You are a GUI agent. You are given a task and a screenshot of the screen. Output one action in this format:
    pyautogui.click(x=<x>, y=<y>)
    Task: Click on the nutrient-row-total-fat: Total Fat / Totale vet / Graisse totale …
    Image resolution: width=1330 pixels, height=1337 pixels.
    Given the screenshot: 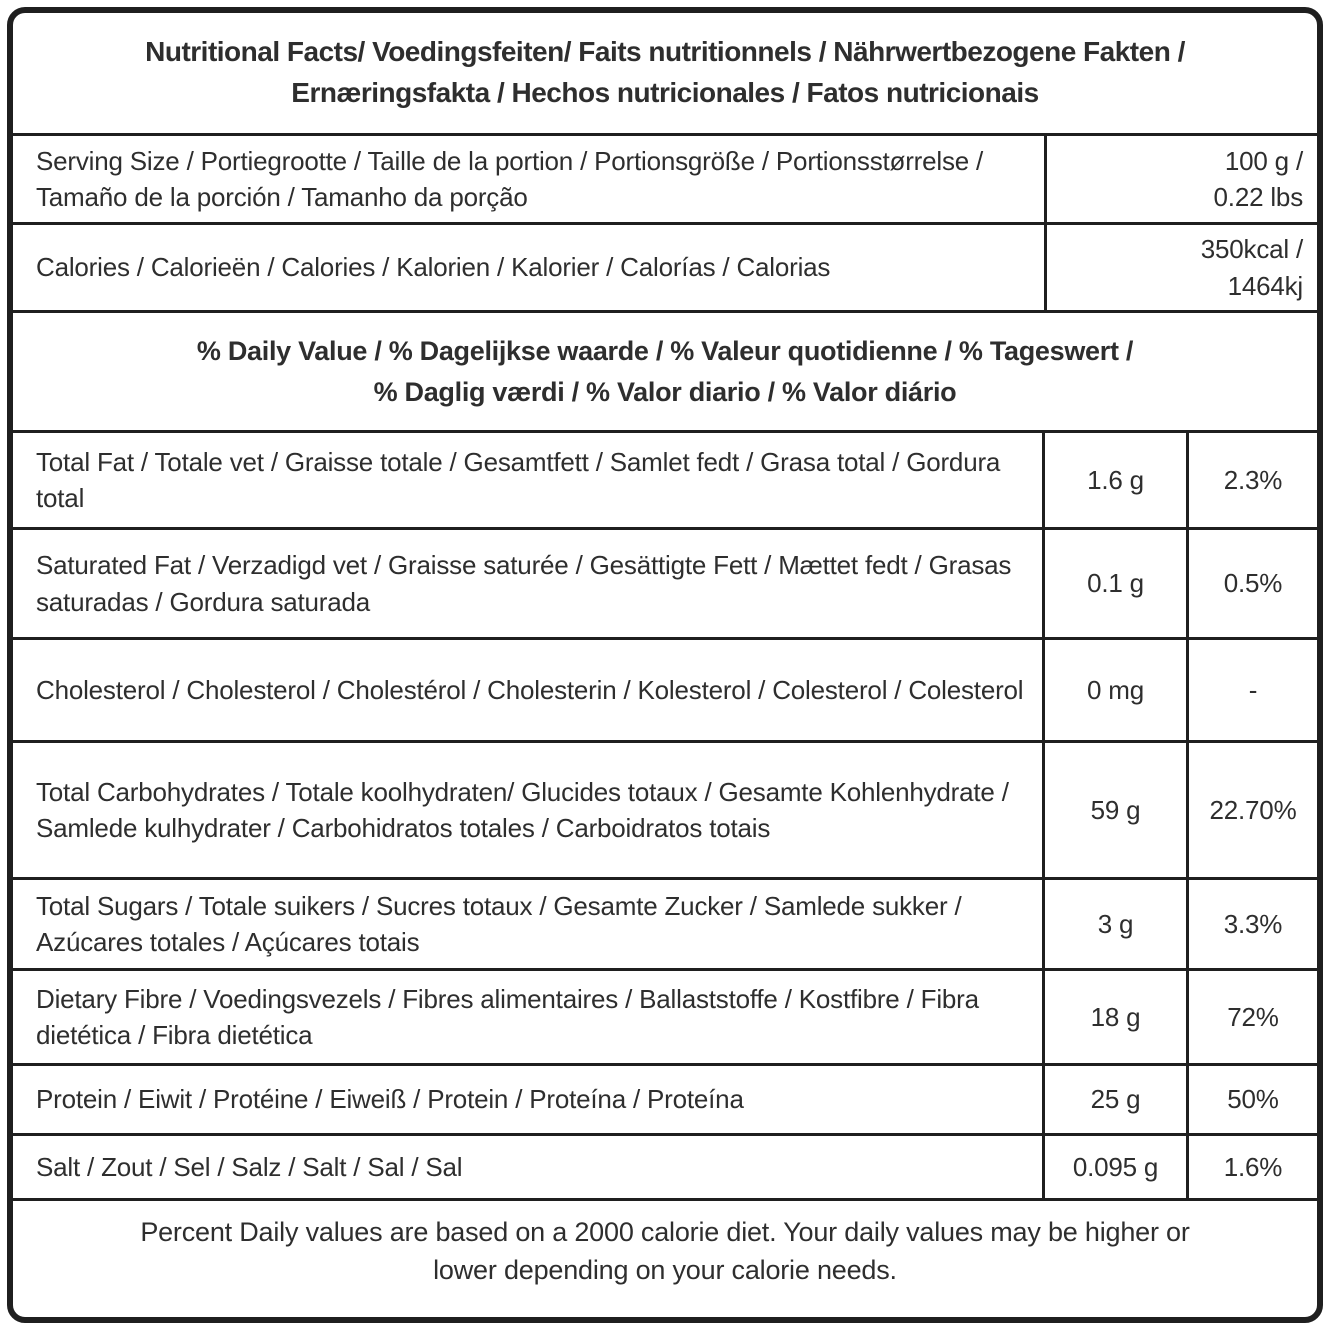 What is the action you would take?
    pyautogui.click(x=665, y=478)
    